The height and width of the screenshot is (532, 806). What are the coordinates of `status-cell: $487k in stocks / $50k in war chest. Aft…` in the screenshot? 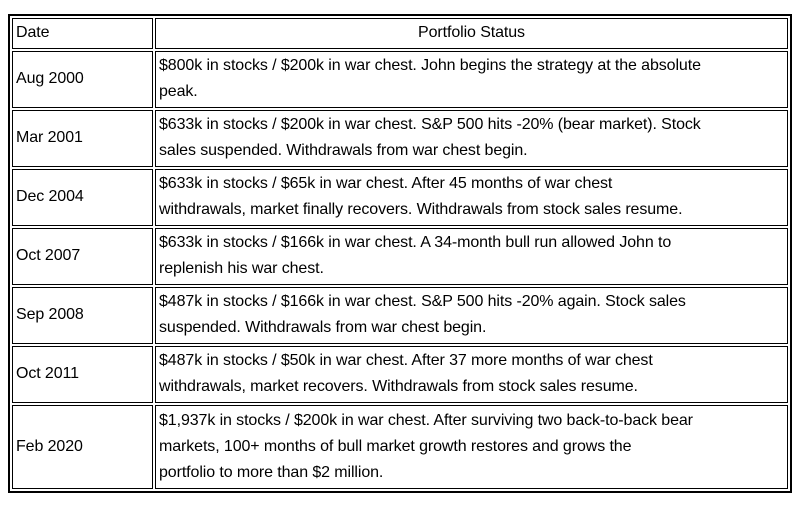 It's located at (471, 374).